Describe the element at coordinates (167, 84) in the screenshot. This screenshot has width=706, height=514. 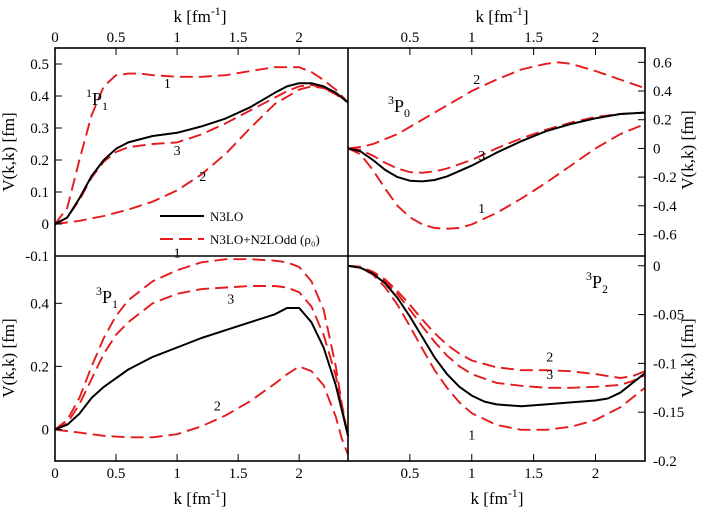
I see `curve-label-1P1-1: 1` at that location.